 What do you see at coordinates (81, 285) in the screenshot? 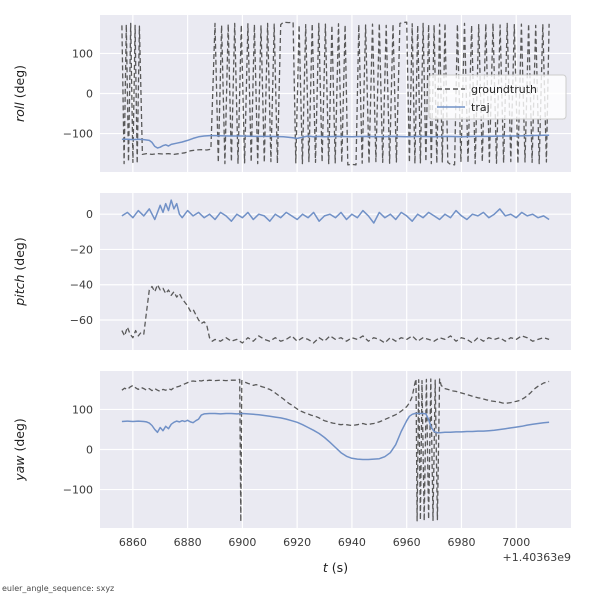
I see `pitch-y-tick-label: −40` at bounding box center [81, 285].